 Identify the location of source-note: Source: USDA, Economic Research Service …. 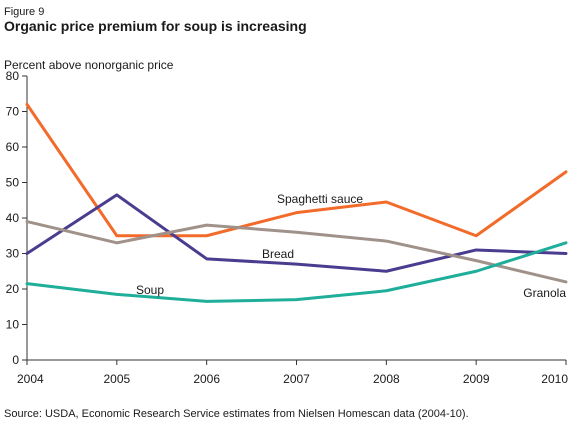
(236, 414).